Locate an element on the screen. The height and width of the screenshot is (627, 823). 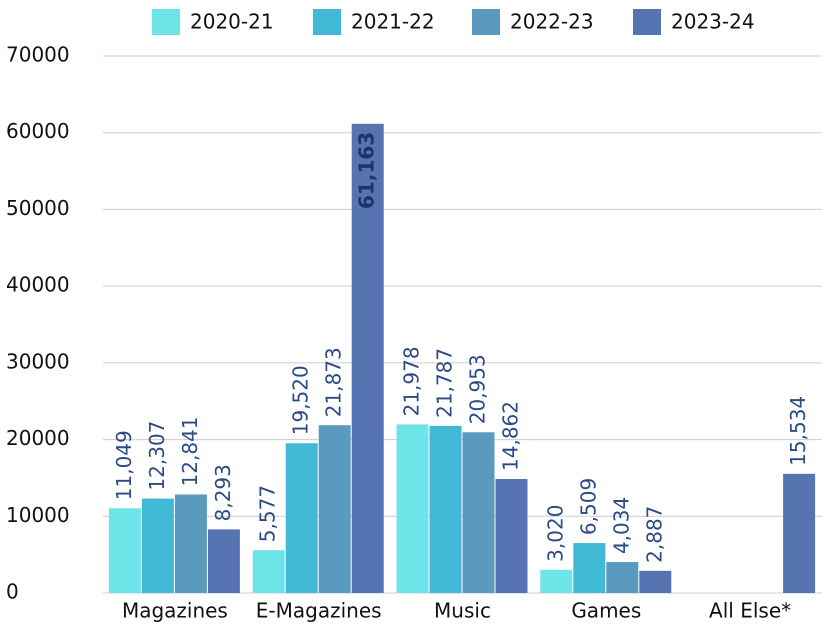
value-label: 19,520 is located at coordinates (301, 400).